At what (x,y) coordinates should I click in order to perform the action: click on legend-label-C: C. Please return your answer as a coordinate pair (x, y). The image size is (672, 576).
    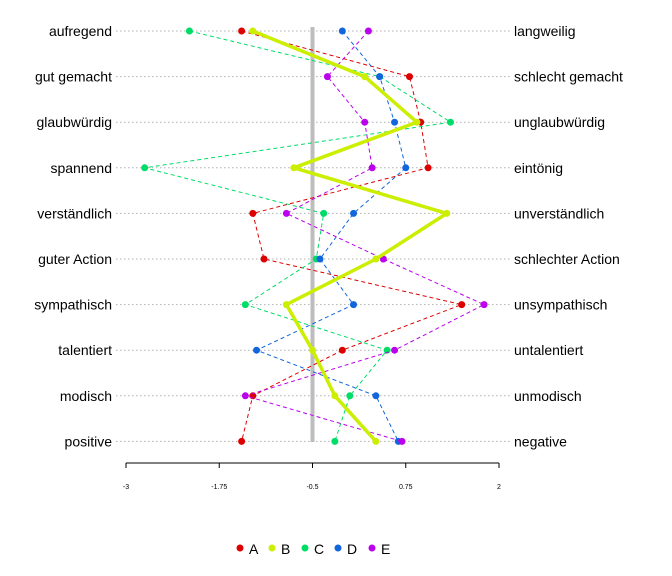
    Looking at the image, I should click on (319, 549).